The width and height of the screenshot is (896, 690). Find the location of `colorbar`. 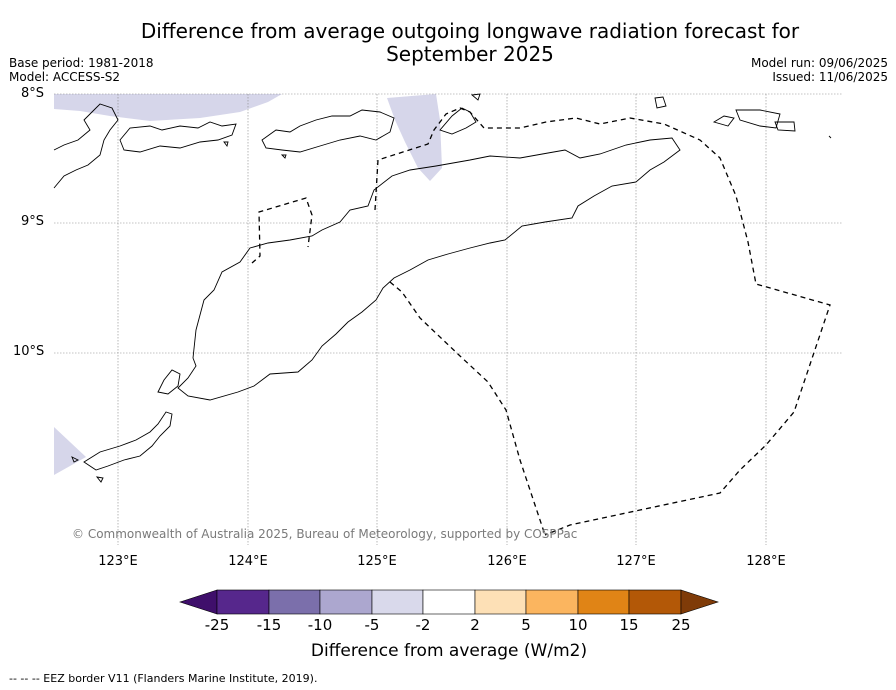

colorbar is located at coordinates (449, 602).